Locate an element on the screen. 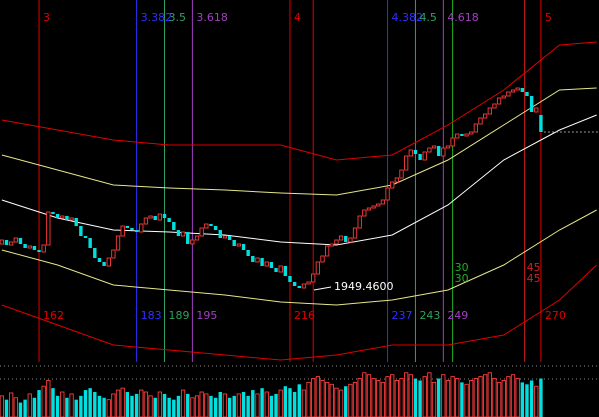  annotation: 1949.4600 is located at coordinates (364, 286).